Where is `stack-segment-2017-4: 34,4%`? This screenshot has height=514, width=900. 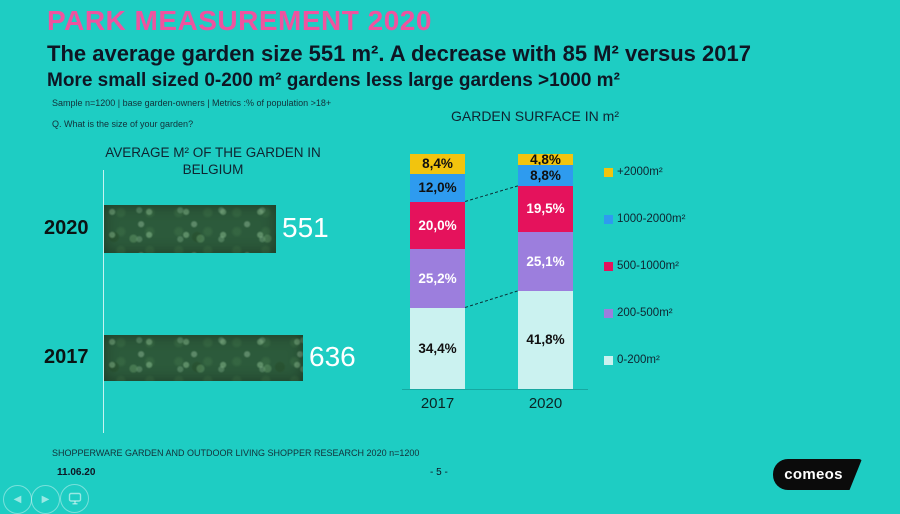 stack-segment-2017-4: 34,4% is located at coordinates (437, 348).